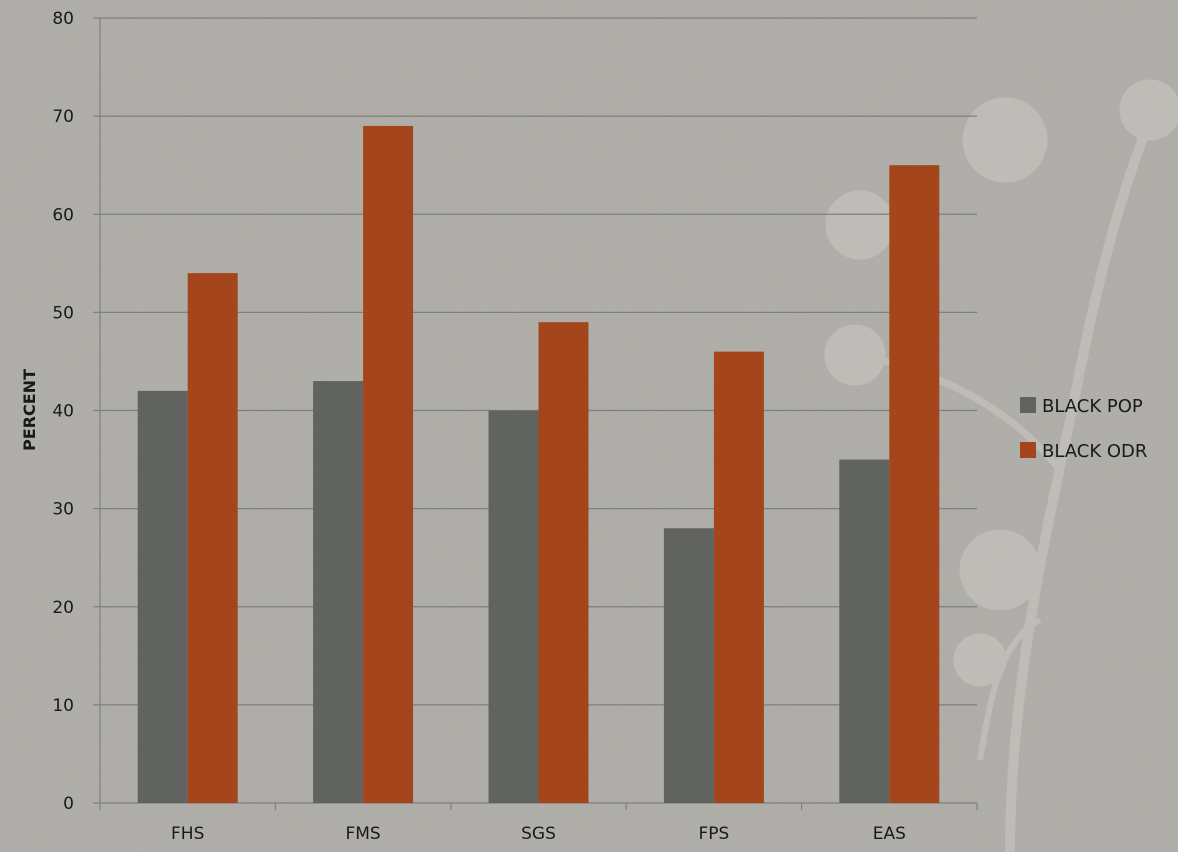  What do you see at coordinates (388, 464) in the screenshot?
I see `bar-black-odr-fms` at bounding box center [388, 464].